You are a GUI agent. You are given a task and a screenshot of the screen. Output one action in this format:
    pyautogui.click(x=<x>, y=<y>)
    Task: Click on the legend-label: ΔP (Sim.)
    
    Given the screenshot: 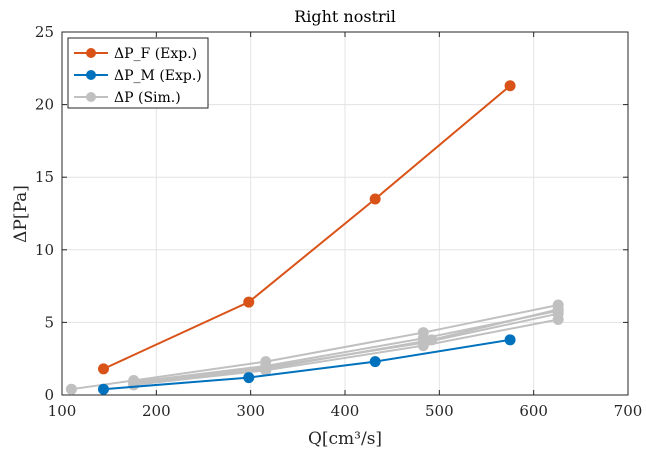 What is the action you would take?
    pyautogui.click(x=147, y=98)
    